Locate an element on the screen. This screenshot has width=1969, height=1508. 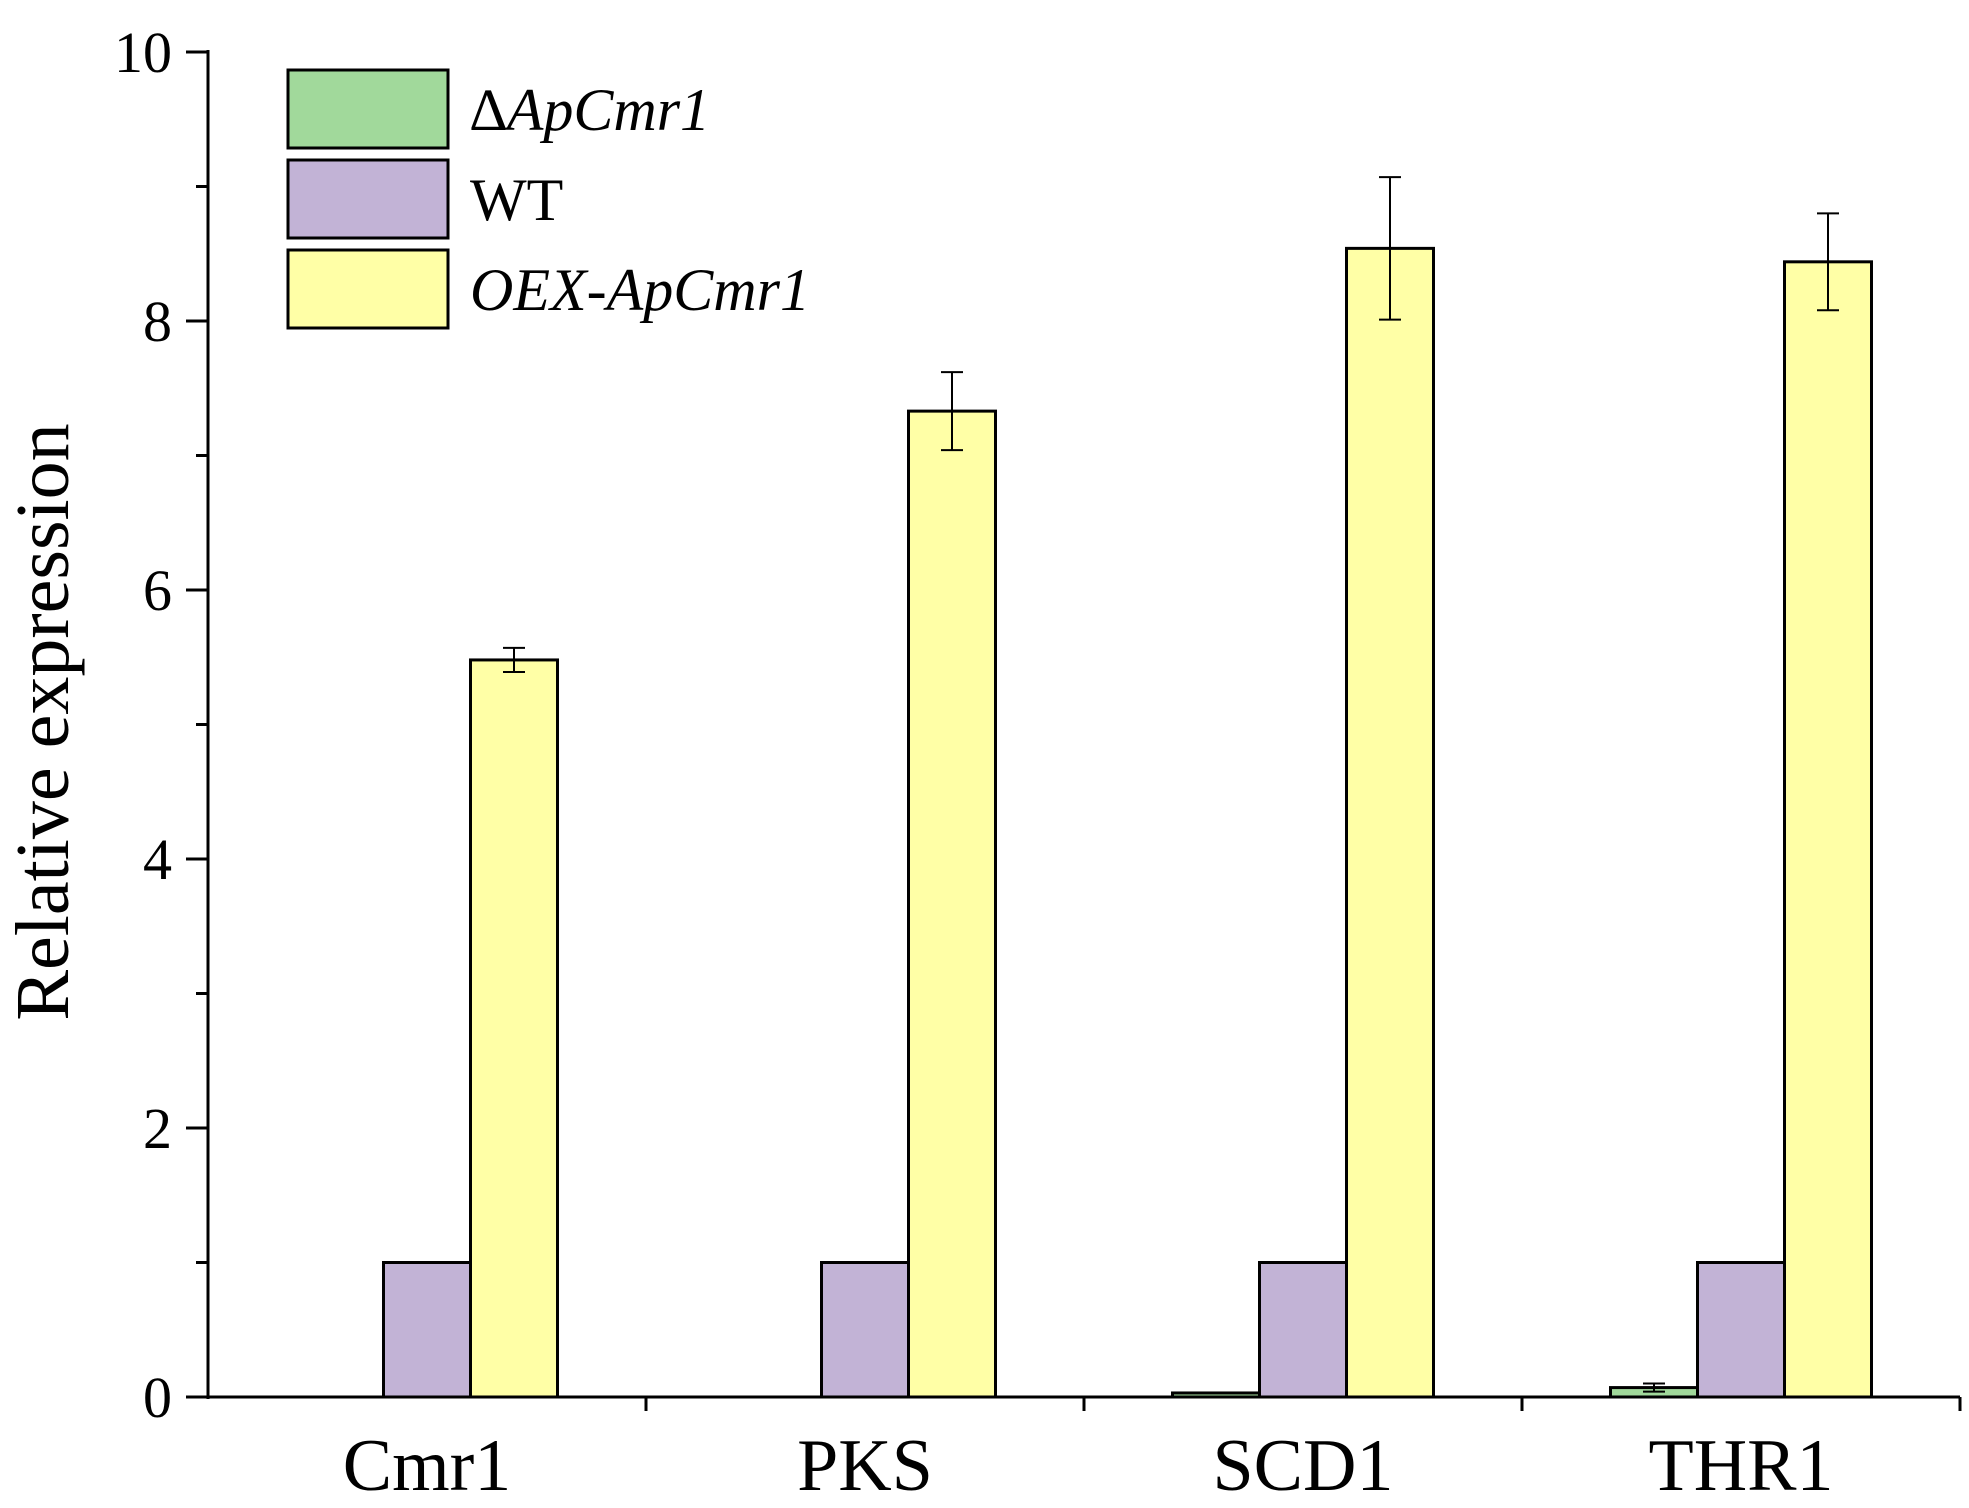
y-axis-title: Relative expression is located at coordinates (43, 721).